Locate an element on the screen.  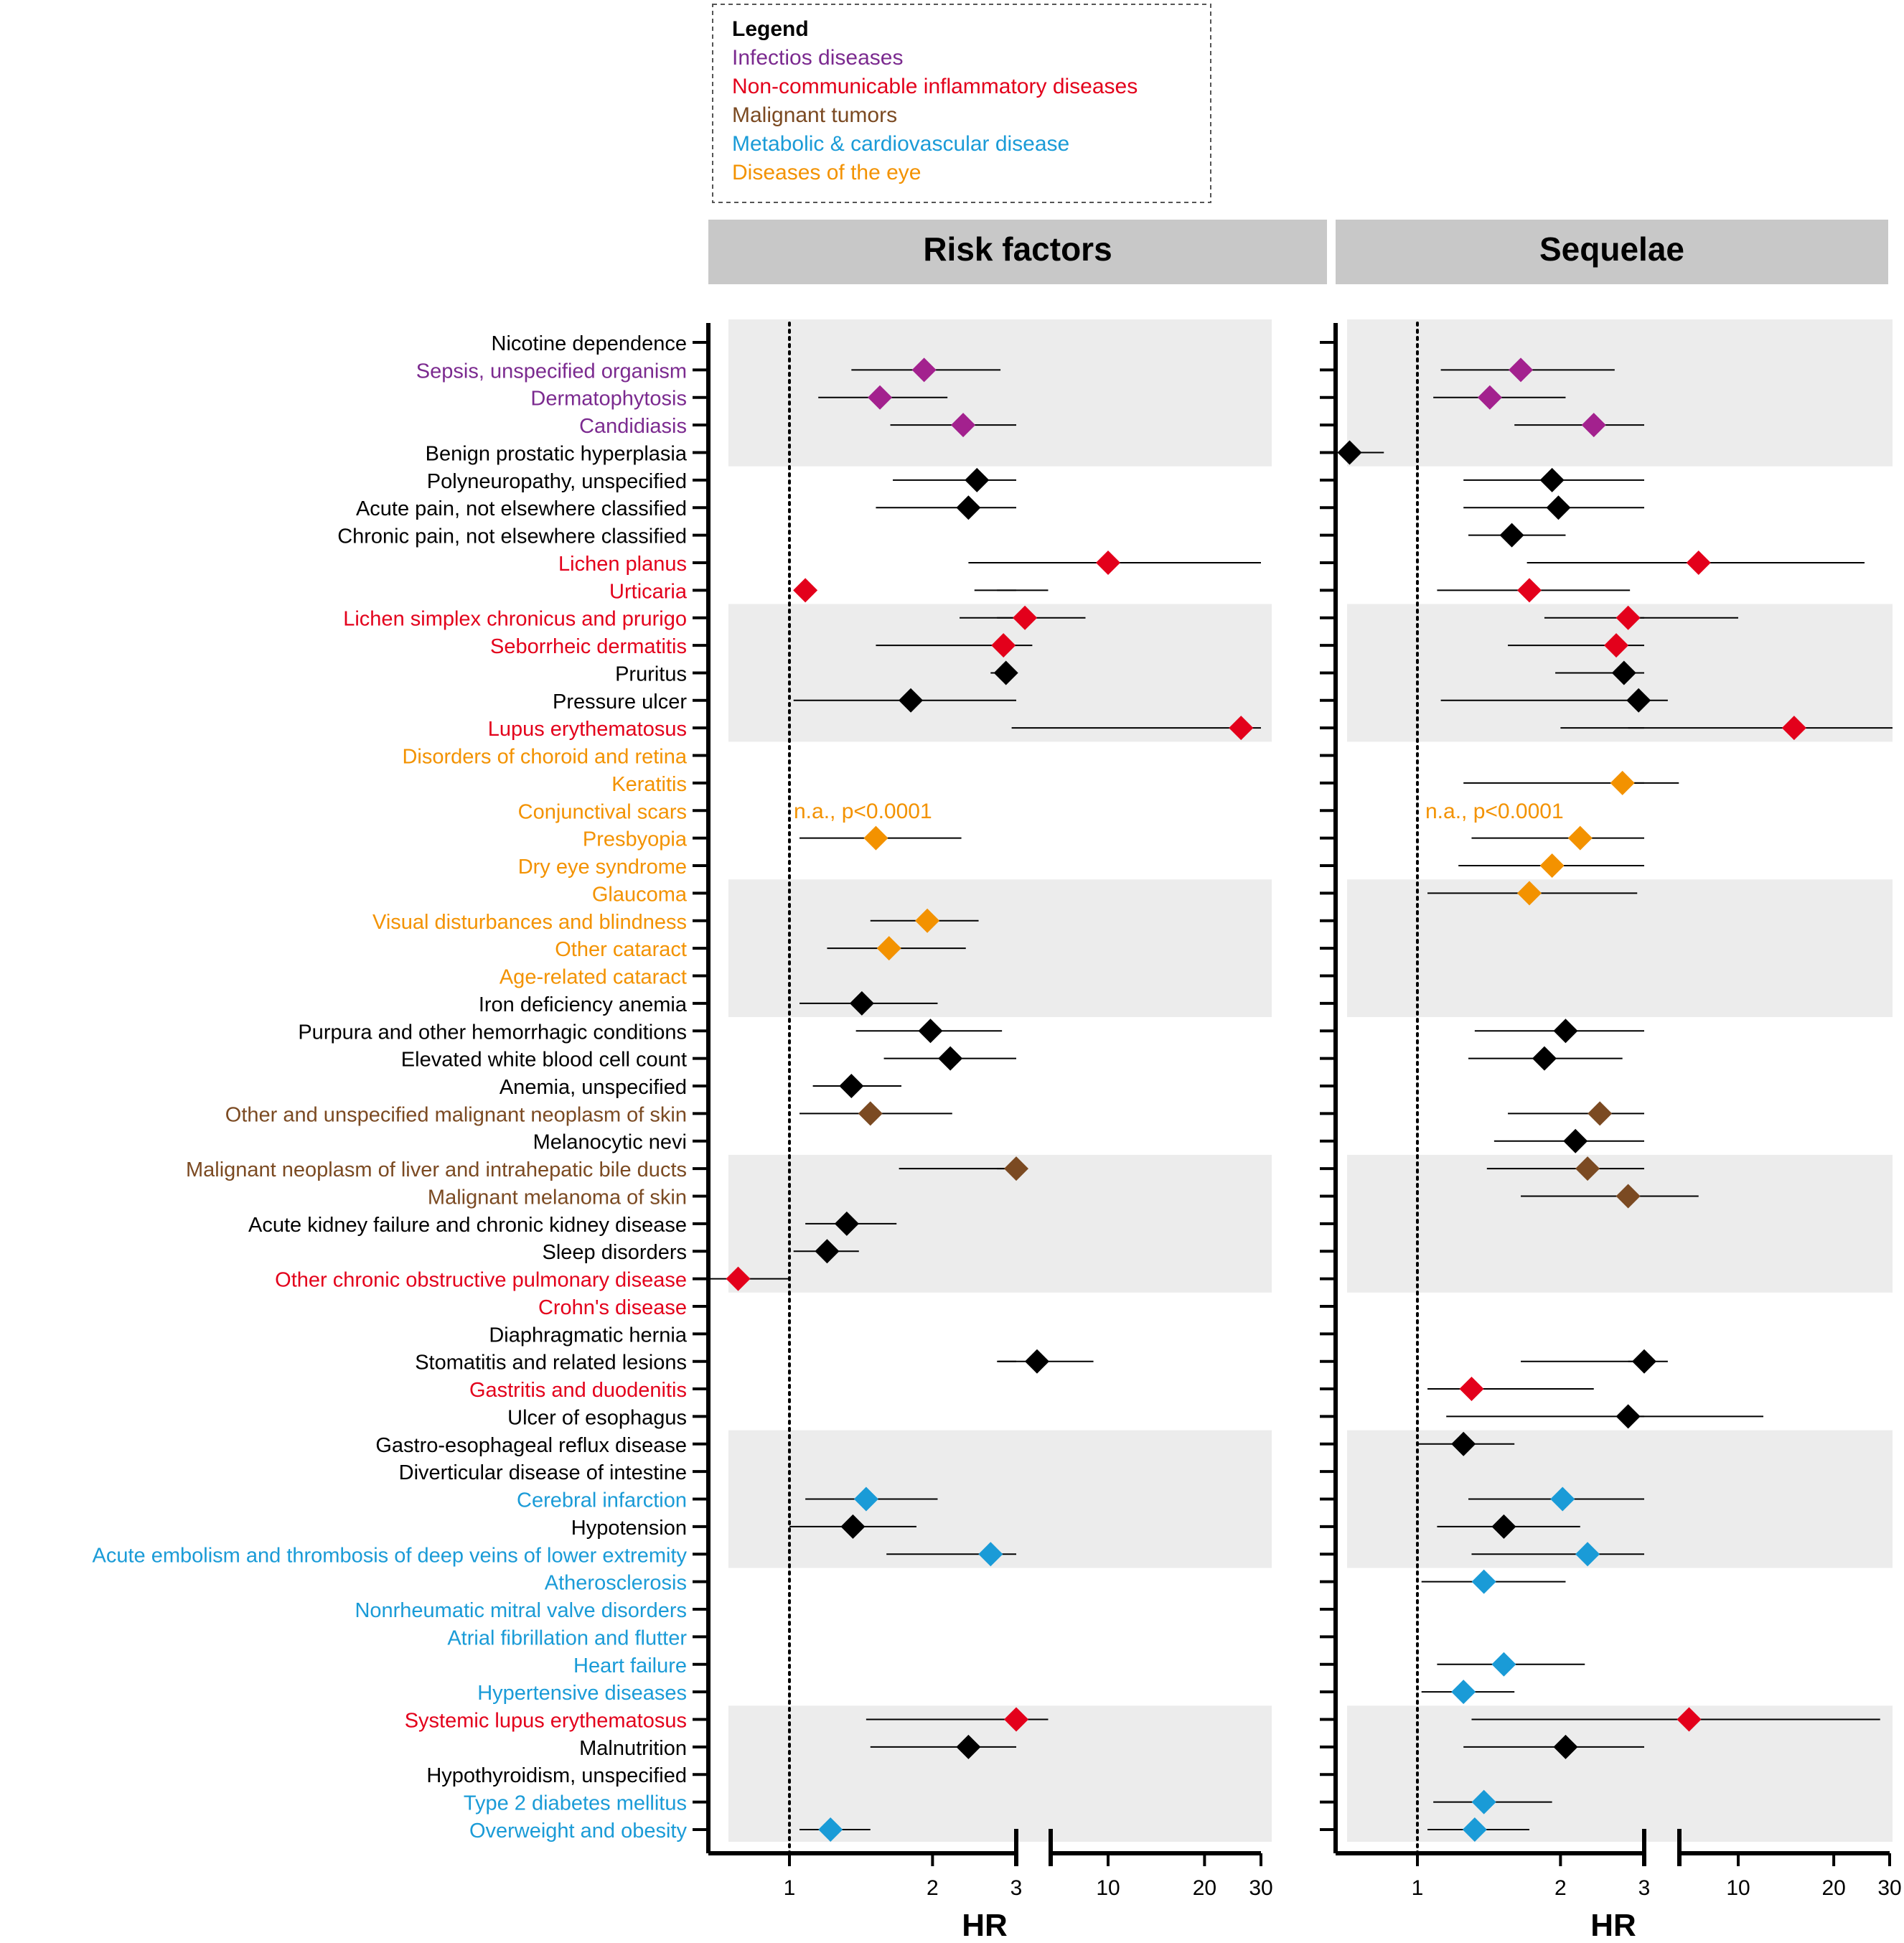
row-label: Iron deficiency anemia is located at coordinates (583, 1004).